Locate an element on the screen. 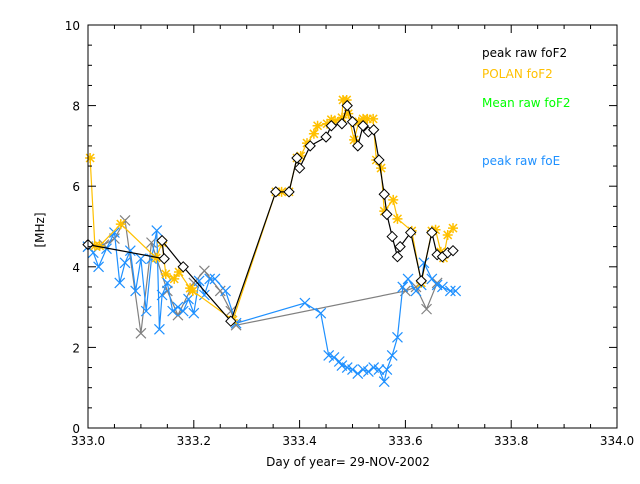 This screenshot has height=484, width=640. y-tick-label: 2 is located at coordinates (76, 348).